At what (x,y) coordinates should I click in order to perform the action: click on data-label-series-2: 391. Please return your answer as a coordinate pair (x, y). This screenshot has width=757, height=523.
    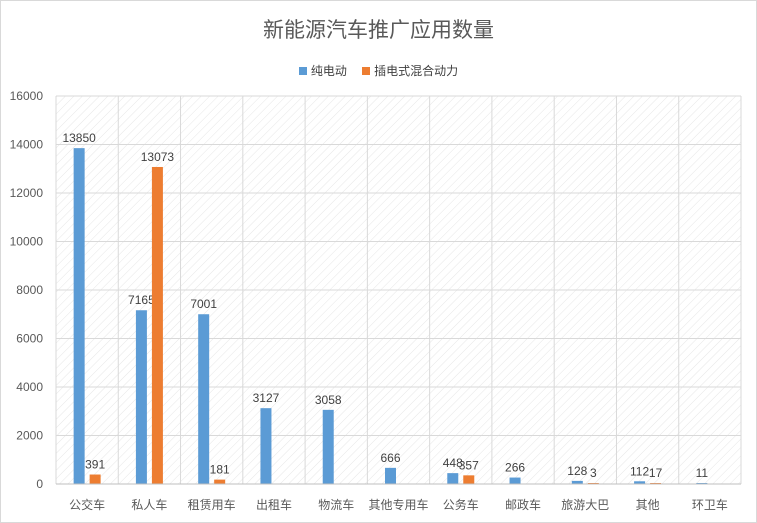
    Looking at the image, I should click on (95, 465).